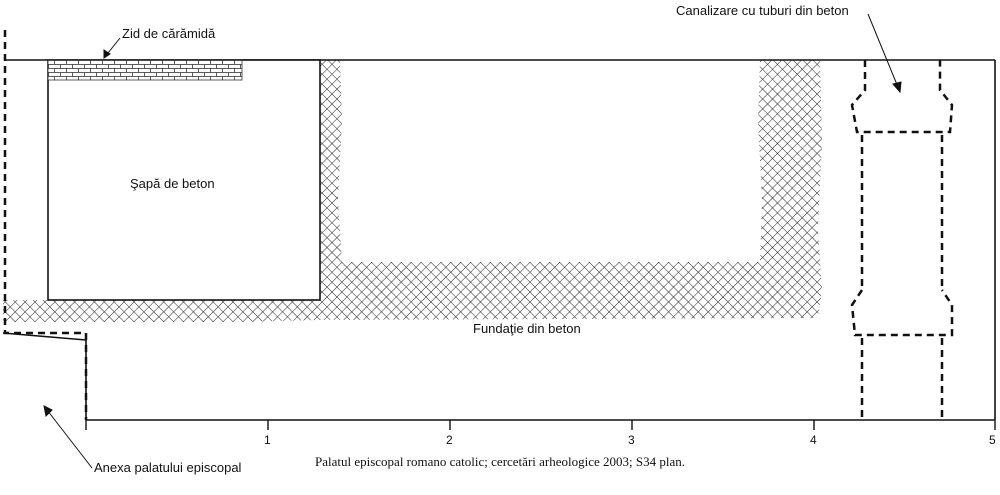 The height and width of the screenshot is (495, 1000). Describe the element at coordinates (145, 70) in the screenshot. I see `brick-wall` at that location.